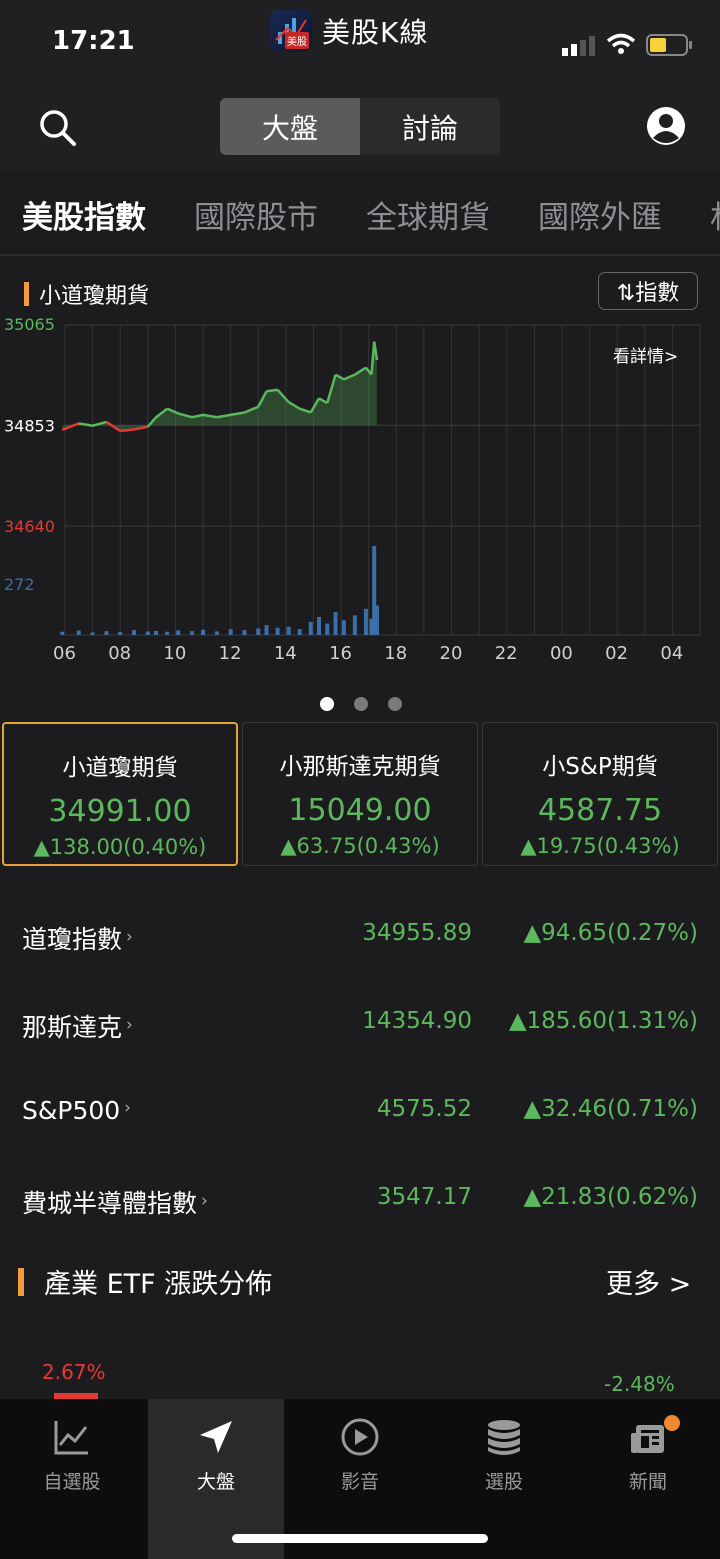 This screenshot has width=720, height=1559. Describe the element at coordinates (648, 1479) in the screenshot. I see `nav-news: 新聞` at that location.